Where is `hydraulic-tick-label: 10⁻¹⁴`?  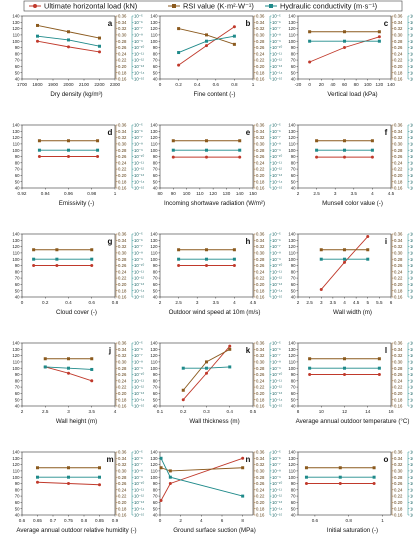 hydraulic-tick-label: 10⁻¹⁴ is located at coordinates (139, 508).